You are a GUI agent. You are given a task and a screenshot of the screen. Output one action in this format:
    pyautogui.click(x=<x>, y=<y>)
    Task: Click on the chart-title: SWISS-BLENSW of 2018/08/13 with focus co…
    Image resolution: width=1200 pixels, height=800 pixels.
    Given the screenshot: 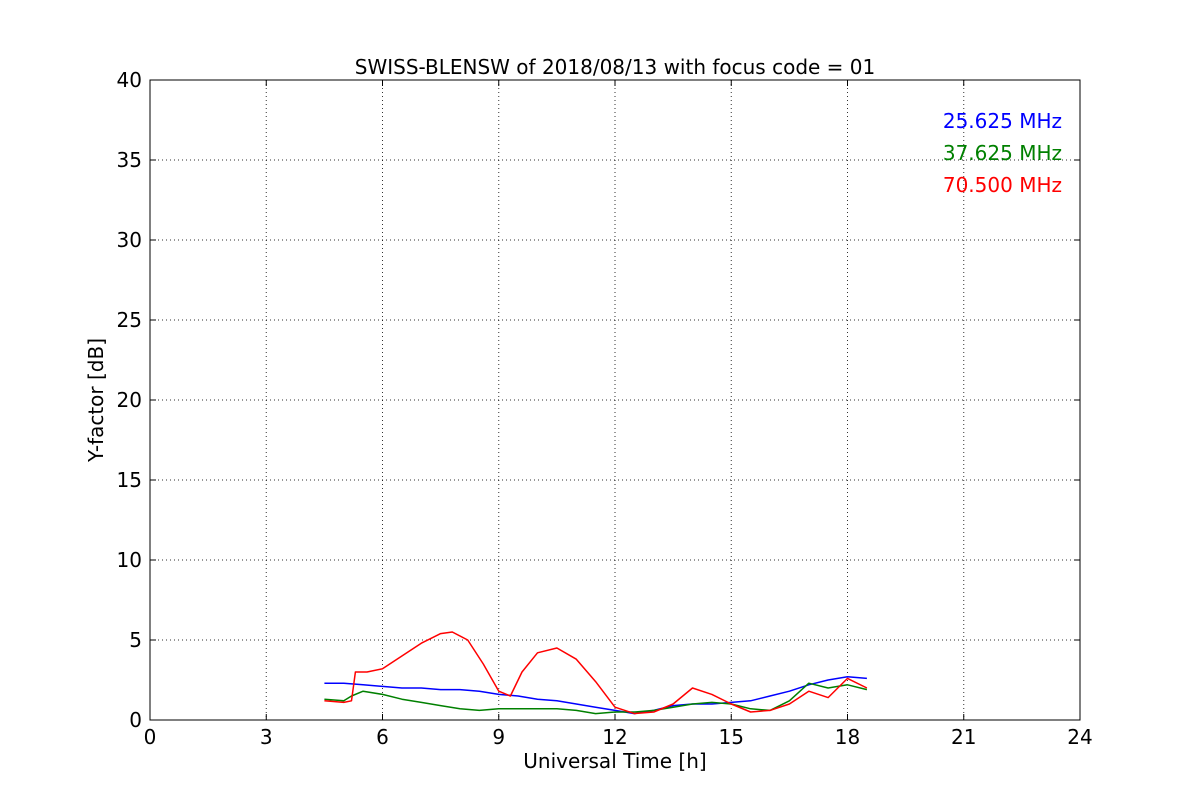 What is the action you would take?
    pyautogui.click(x=615, y=67)
    